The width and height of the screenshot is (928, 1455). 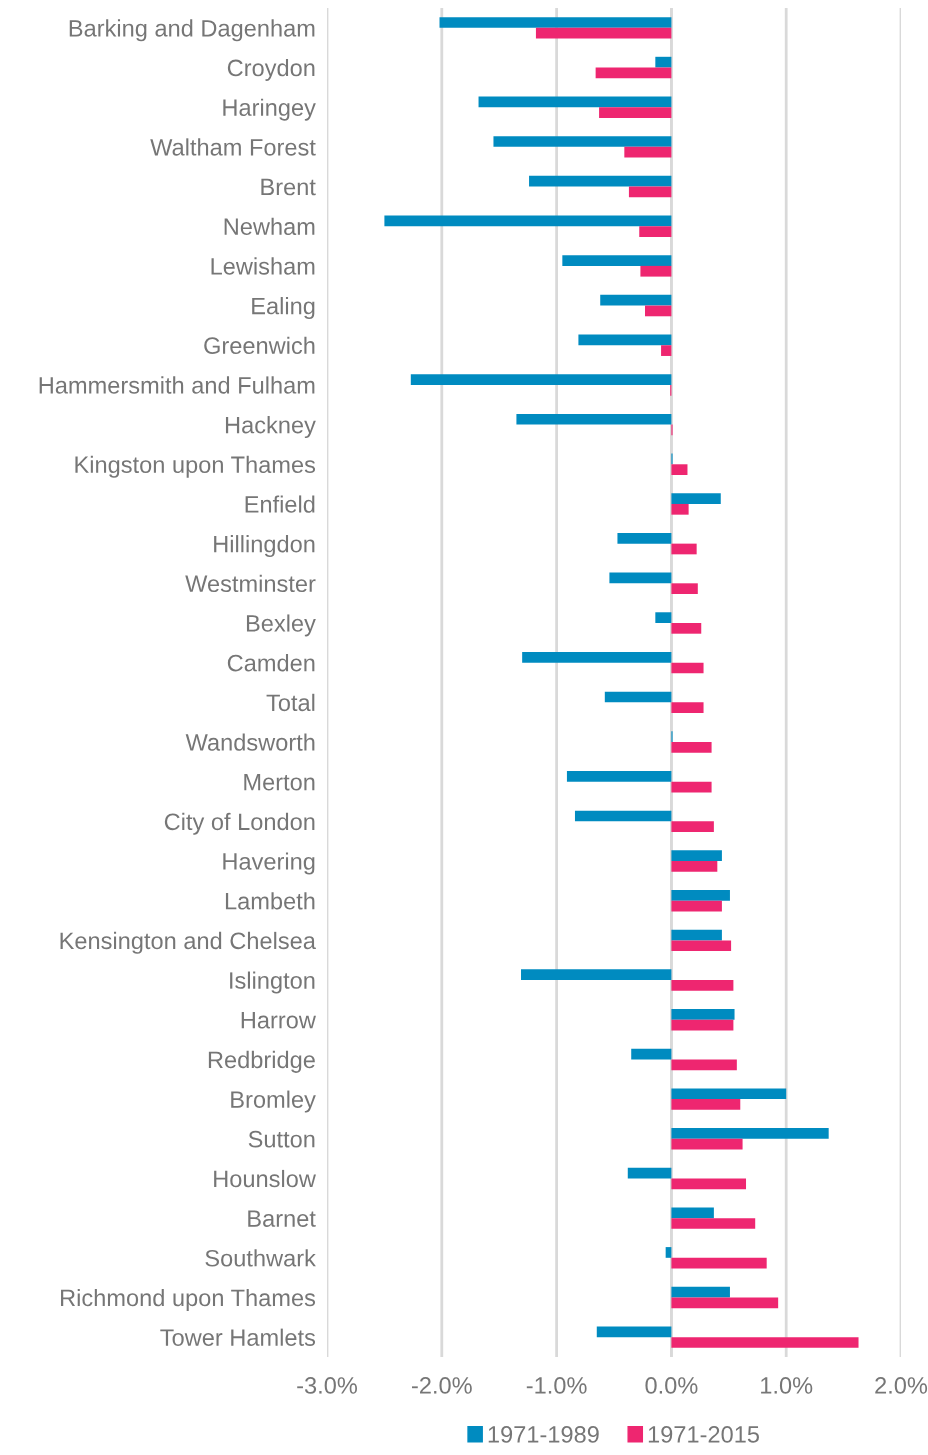 What do you see at coordinates (283, 308) in the screenshot?
I see `y-tick-label: Ealing` at bounding box center [283, 308].